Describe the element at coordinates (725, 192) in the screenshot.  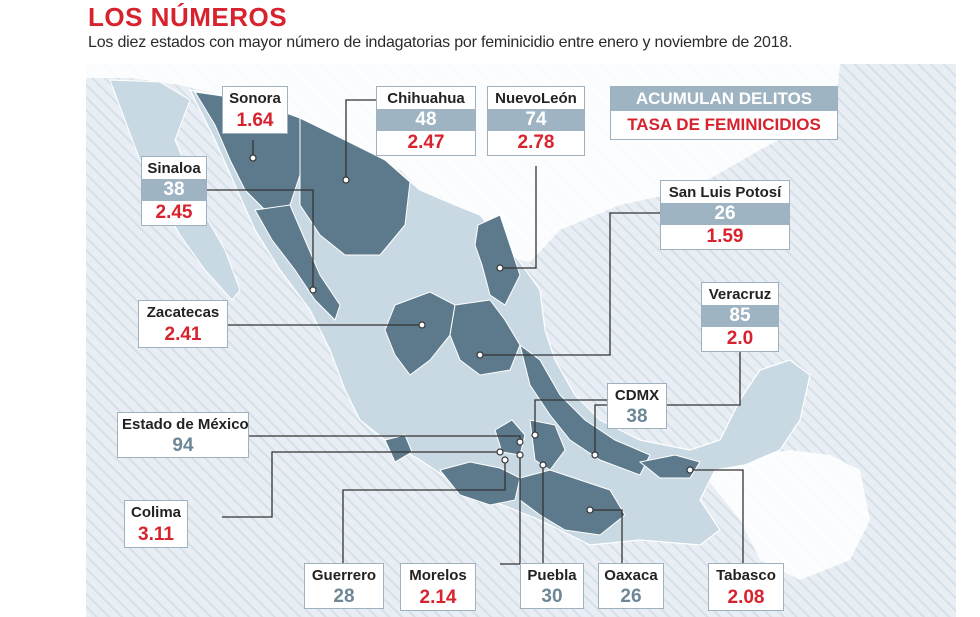
I see `state-name: San Luis Potosí` at that location.